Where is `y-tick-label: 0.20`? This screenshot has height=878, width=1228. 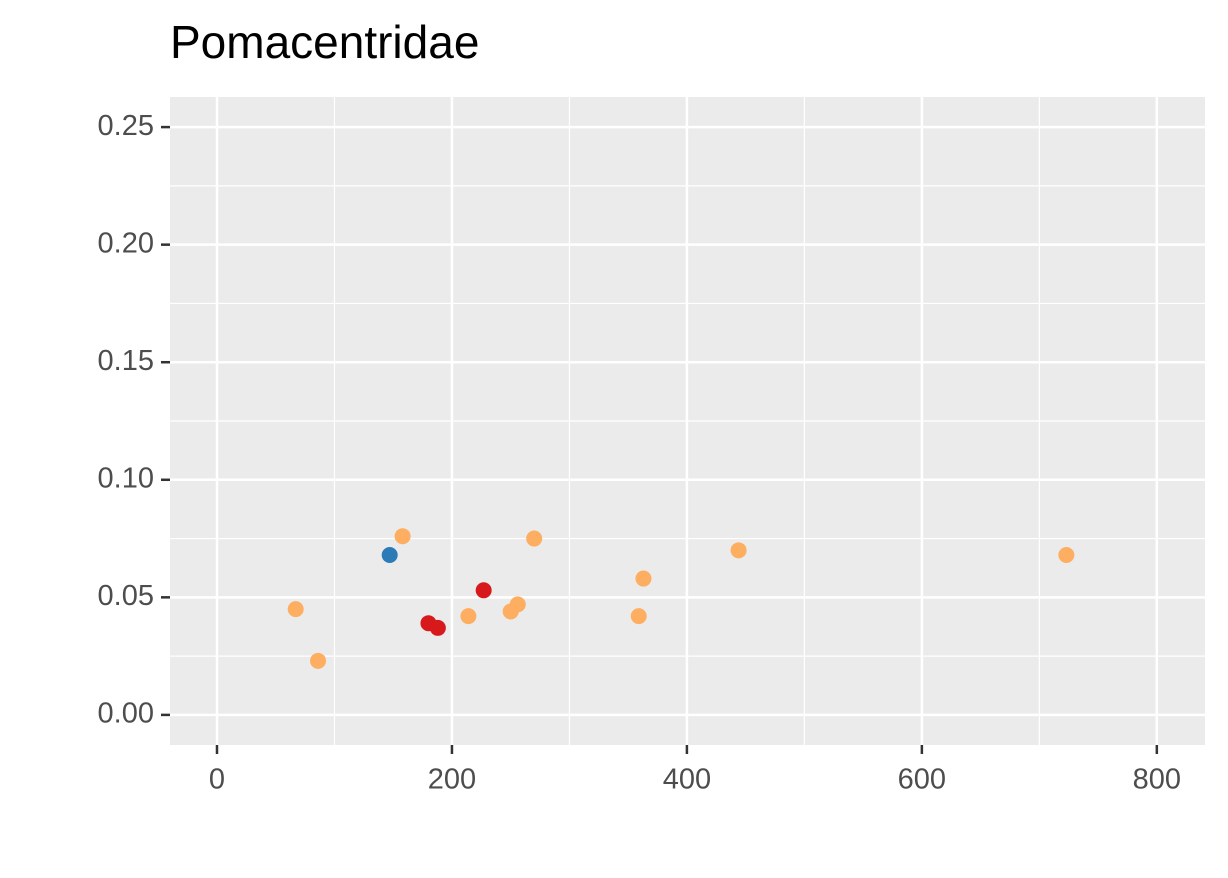
y-tick-label: 0.20 is located at coordinates (126, 243).